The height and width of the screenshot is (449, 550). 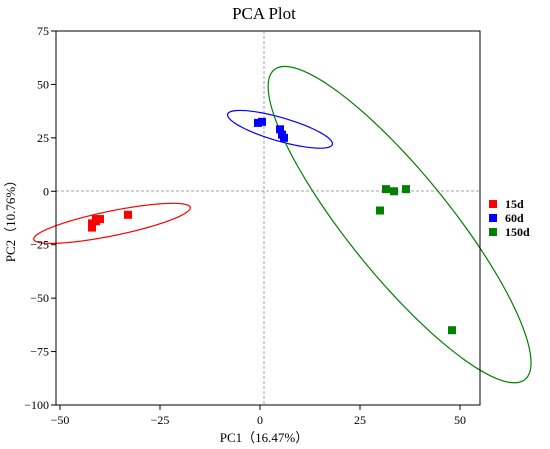 I want to click on ellipse-60d, so click(x=280, y=129).